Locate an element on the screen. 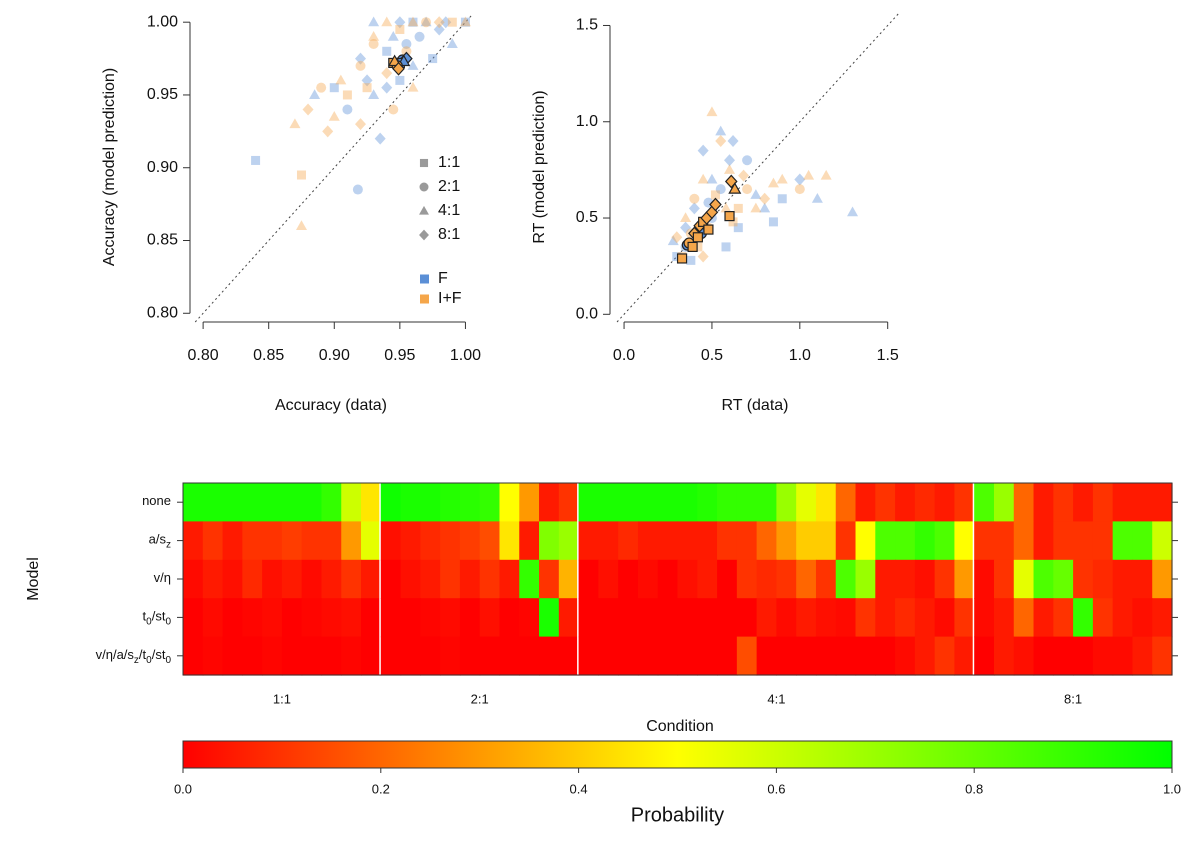 This screenshot has height=849, width=1200. legend-label: 1:1 is located at coordinates (449, 162).